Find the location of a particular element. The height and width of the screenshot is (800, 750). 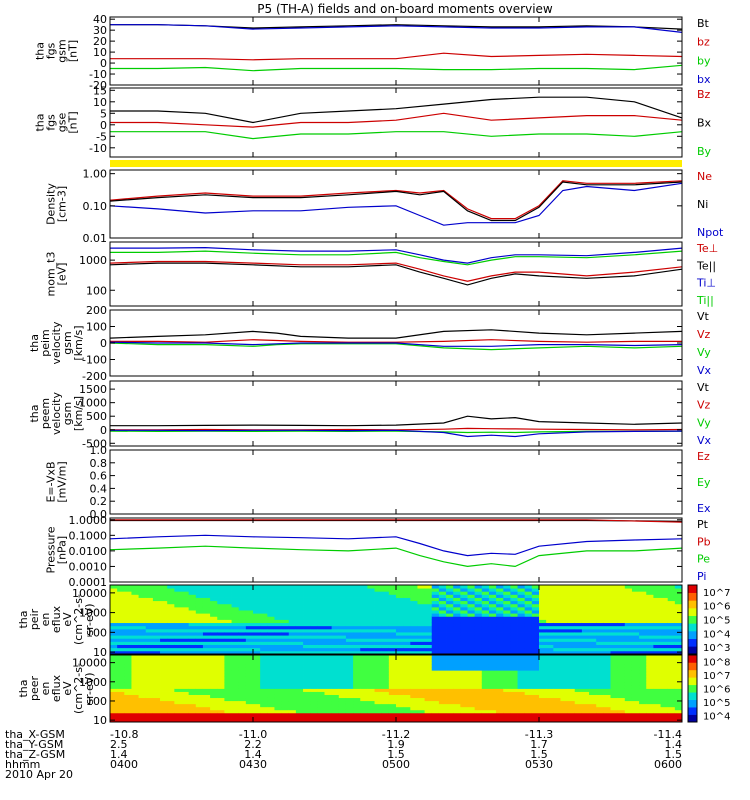

legend-Vt: Vt is located at coordinates (703, 316).